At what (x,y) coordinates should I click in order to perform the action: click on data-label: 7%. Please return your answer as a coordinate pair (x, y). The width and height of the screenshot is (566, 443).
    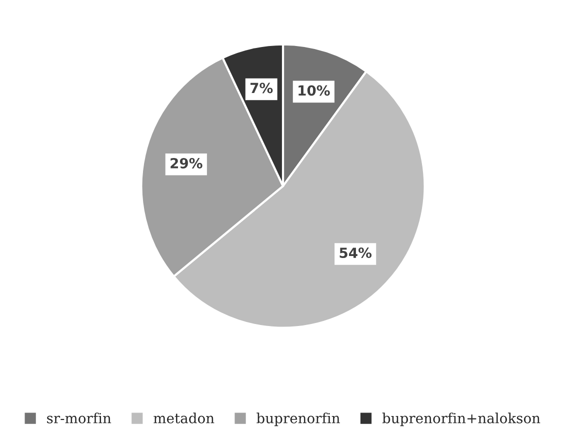
    Looking at the image, I should click on (261, 88).